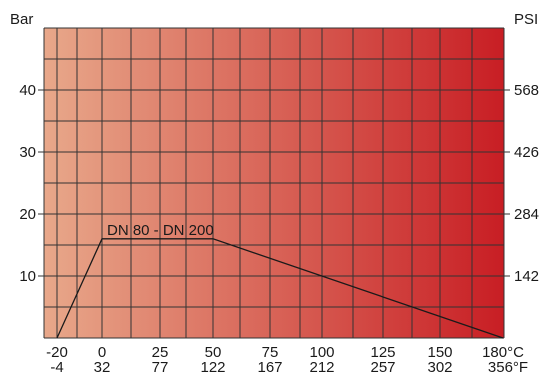 The width and height of the screenshot is (548, 376). I want to click on x-tick-label-celsius: 75, so click(270, 352).